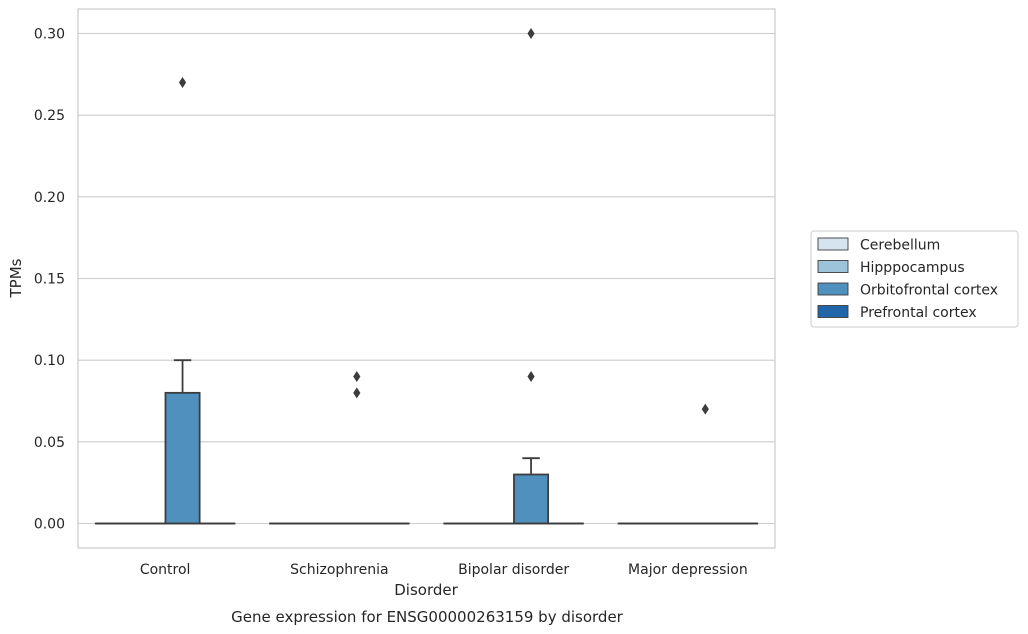  What do you see at coordinates (339, 570) in the screenshot?
I see `x-tick-label: Schizophrenia` at bounding box center [339, 570].